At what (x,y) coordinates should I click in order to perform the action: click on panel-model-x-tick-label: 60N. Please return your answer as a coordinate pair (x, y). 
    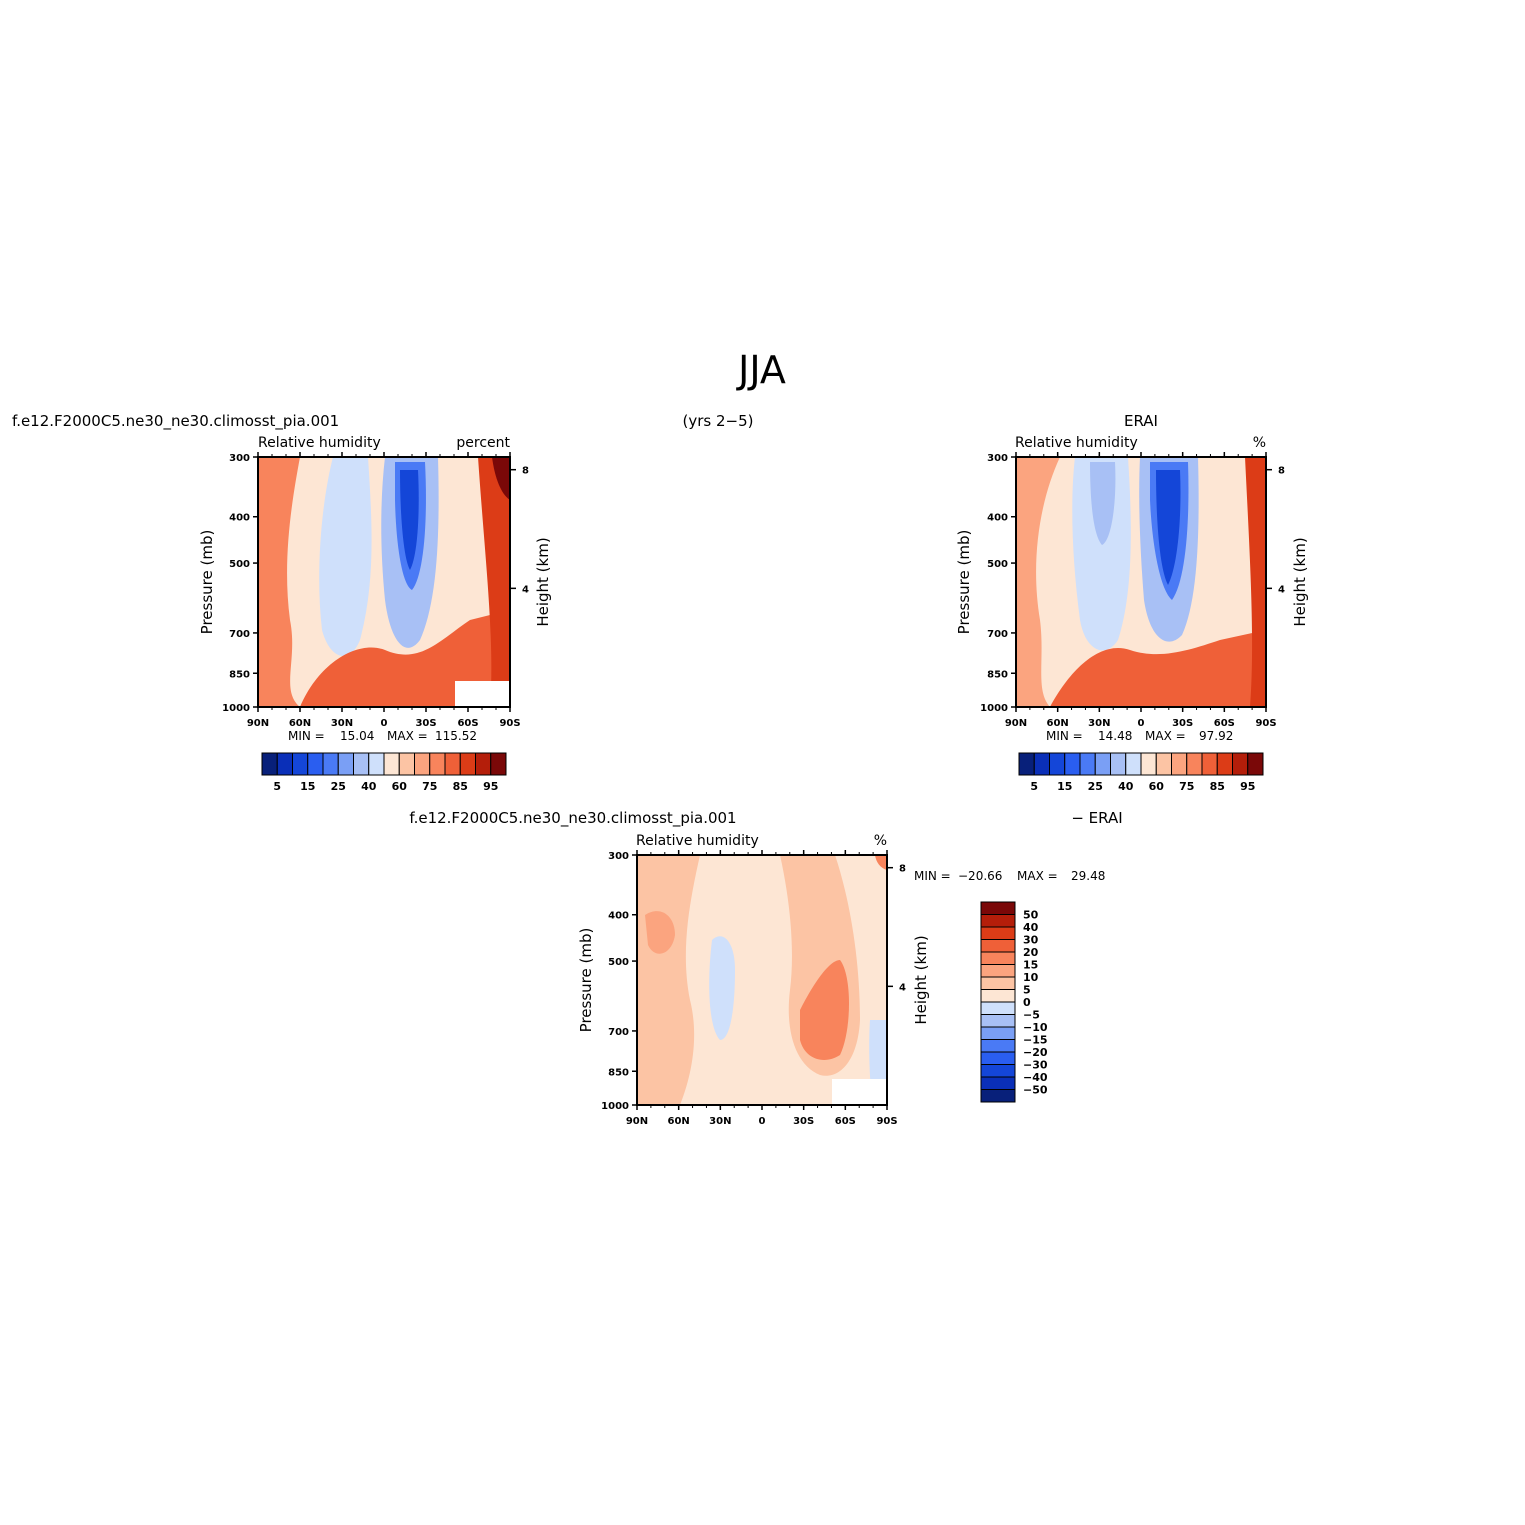
    Looking at the image, I should click on (300, 723).